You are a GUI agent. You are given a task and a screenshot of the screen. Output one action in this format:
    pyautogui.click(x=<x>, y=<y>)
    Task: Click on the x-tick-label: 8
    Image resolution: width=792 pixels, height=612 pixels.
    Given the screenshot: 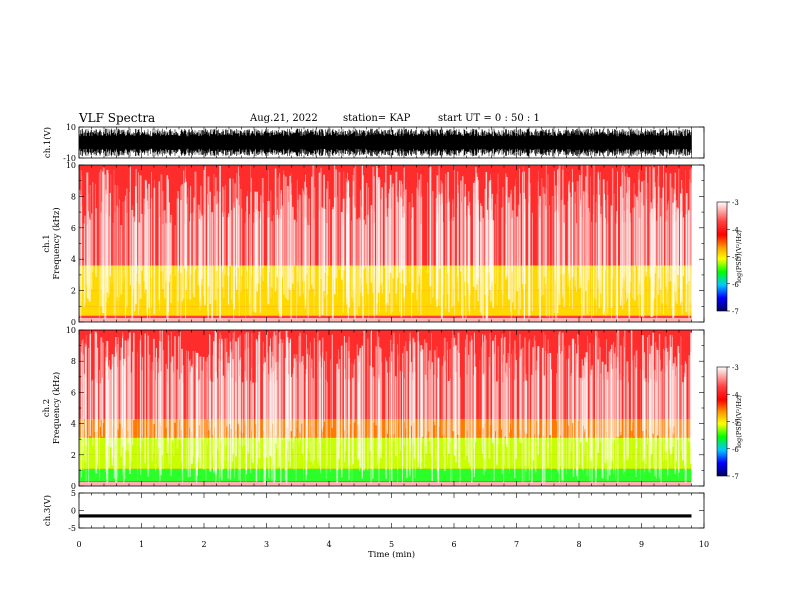 What is the action you would take?
    pyautogui.click(x=578, y=544)
    